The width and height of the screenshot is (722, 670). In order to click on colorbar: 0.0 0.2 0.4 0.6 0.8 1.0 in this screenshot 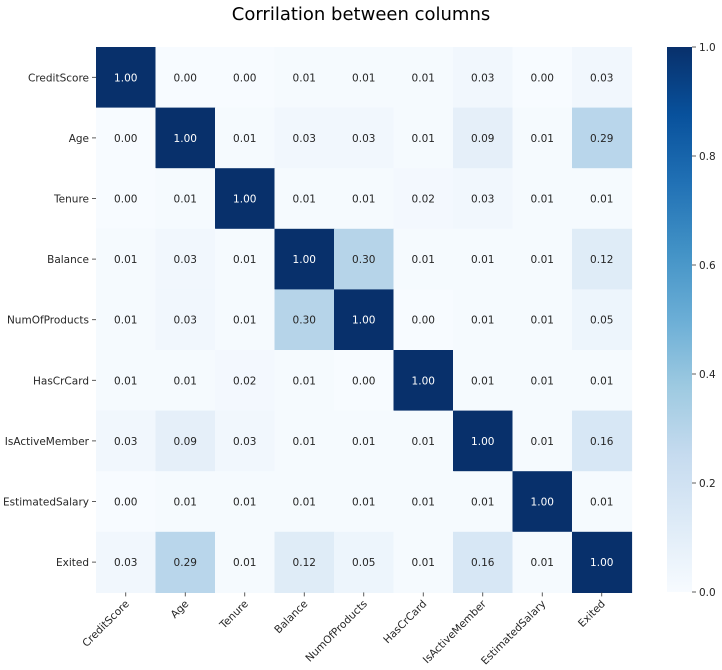, I will do `click(691, 320)`.